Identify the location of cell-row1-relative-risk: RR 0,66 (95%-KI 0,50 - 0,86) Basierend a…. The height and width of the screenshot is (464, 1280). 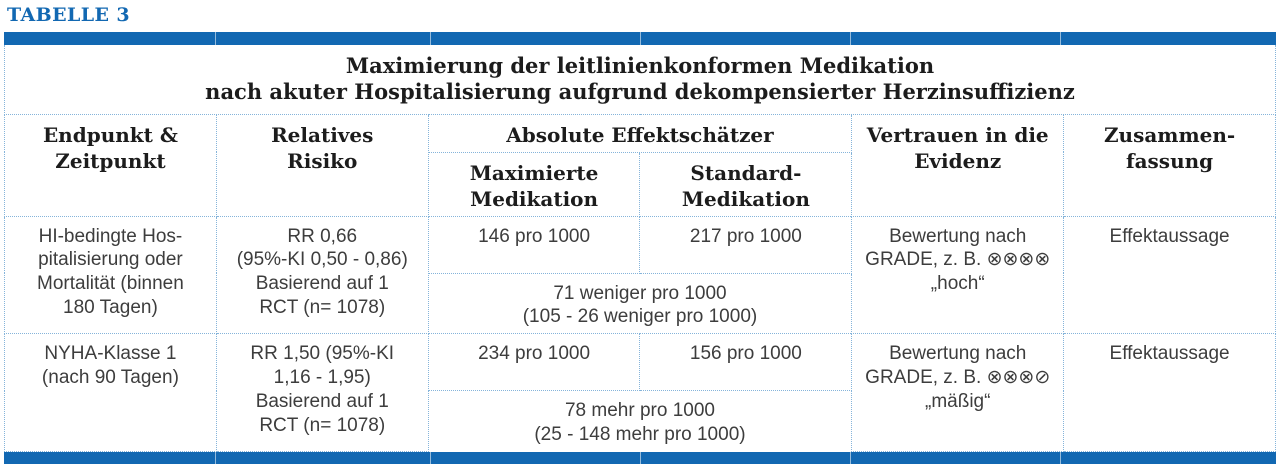
(322, 275).